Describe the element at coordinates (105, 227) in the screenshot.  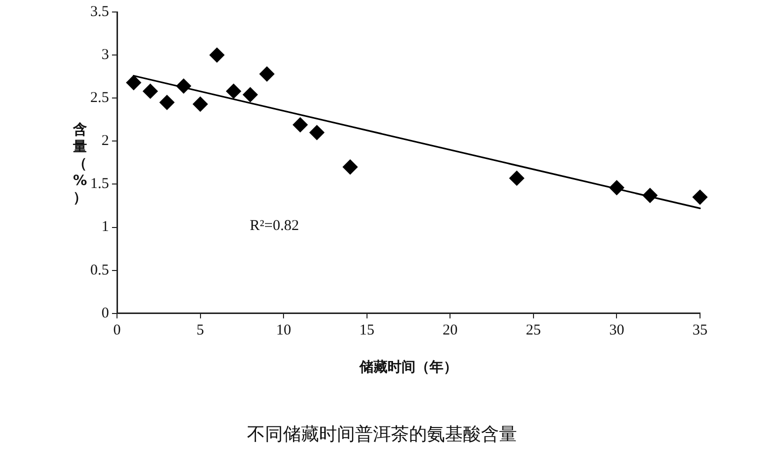
I see `y-tick-label: 1` at that location.